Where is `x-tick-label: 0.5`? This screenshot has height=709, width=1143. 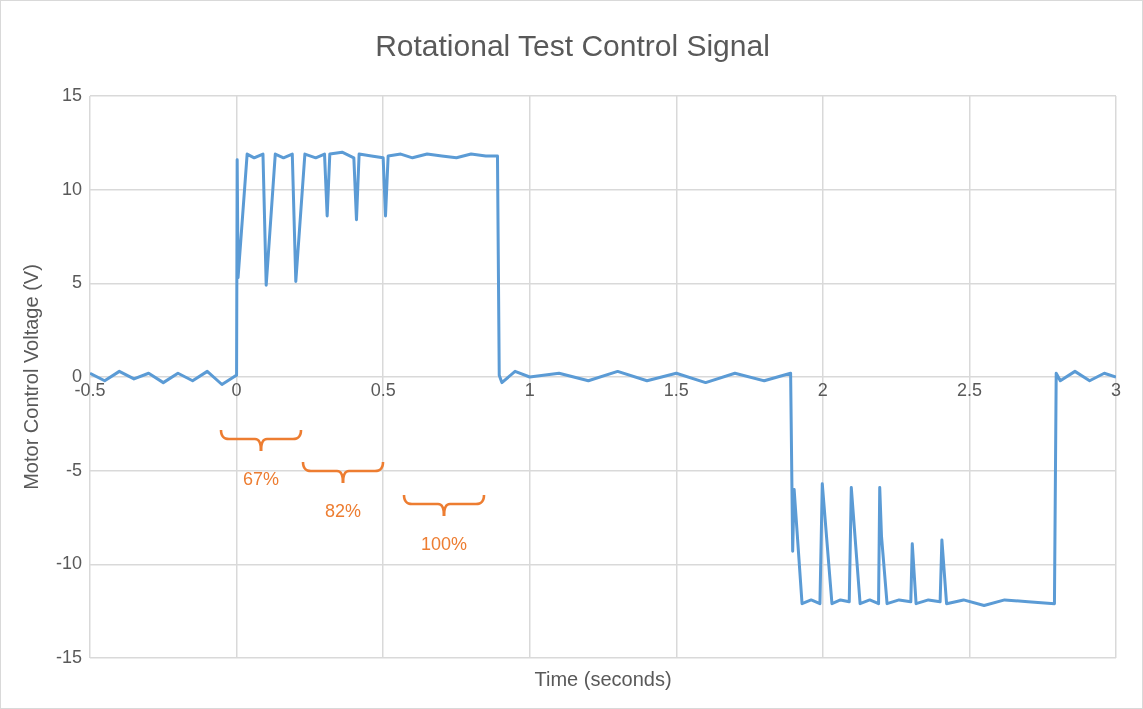 x-tick-label: 0.5 is located at coordinates (383, 389).